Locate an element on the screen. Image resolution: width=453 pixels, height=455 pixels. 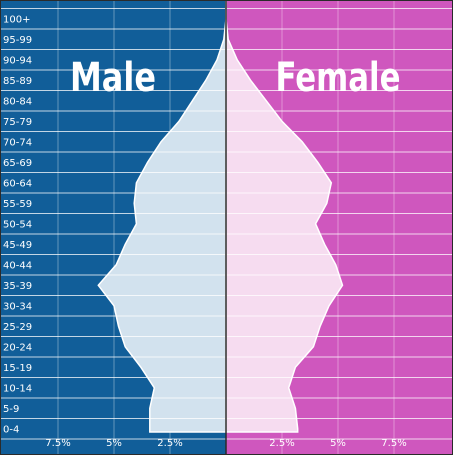
age-label-20-24: 20-24 is located at coordinates (17, 347).